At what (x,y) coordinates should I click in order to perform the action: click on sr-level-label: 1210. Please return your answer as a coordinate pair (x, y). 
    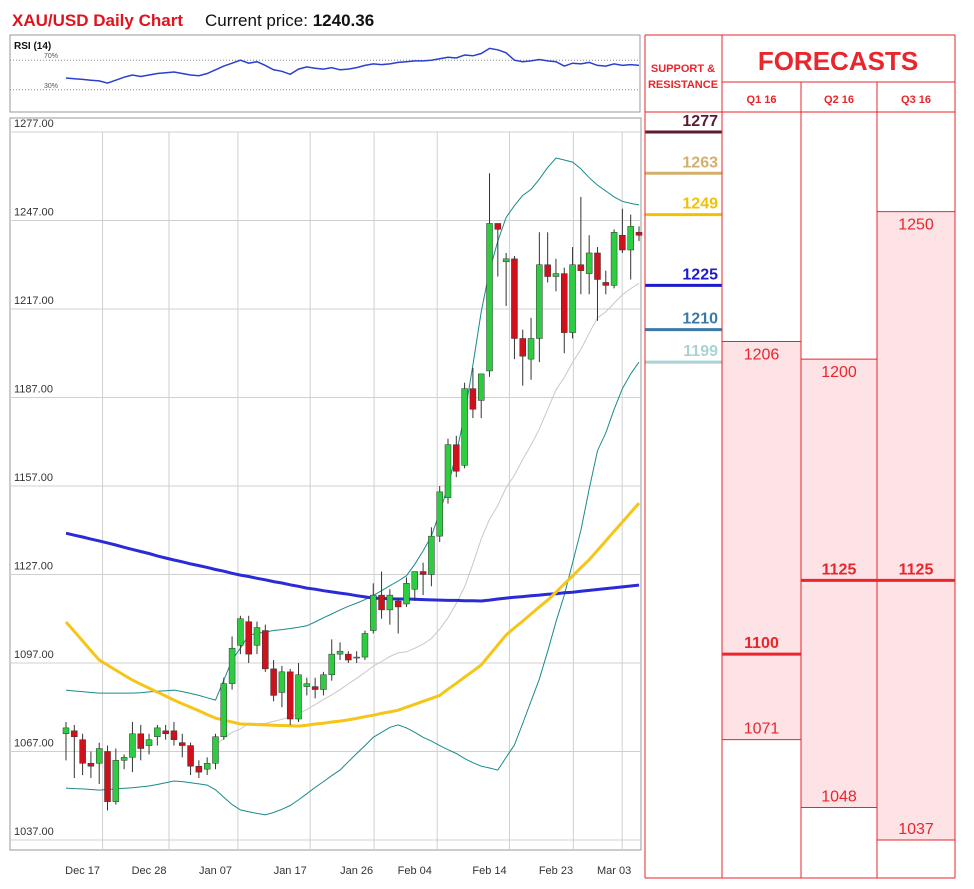
    Looking at the image, I should click on (700, 319).